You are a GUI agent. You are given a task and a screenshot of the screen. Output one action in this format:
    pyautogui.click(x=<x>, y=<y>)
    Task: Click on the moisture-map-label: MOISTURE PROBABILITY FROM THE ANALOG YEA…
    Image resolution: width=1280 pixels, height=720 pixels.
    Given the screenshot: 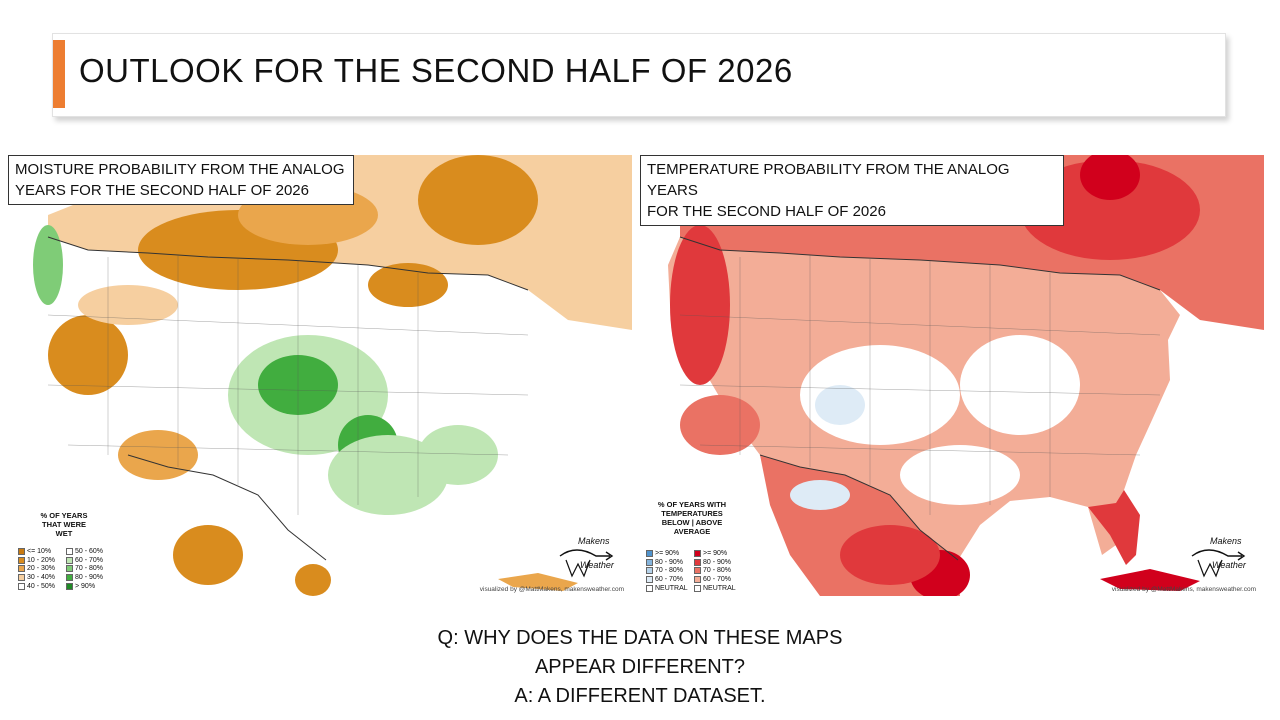 What is the action you would take?
    pyautogui.click(x=181, y=180)
    